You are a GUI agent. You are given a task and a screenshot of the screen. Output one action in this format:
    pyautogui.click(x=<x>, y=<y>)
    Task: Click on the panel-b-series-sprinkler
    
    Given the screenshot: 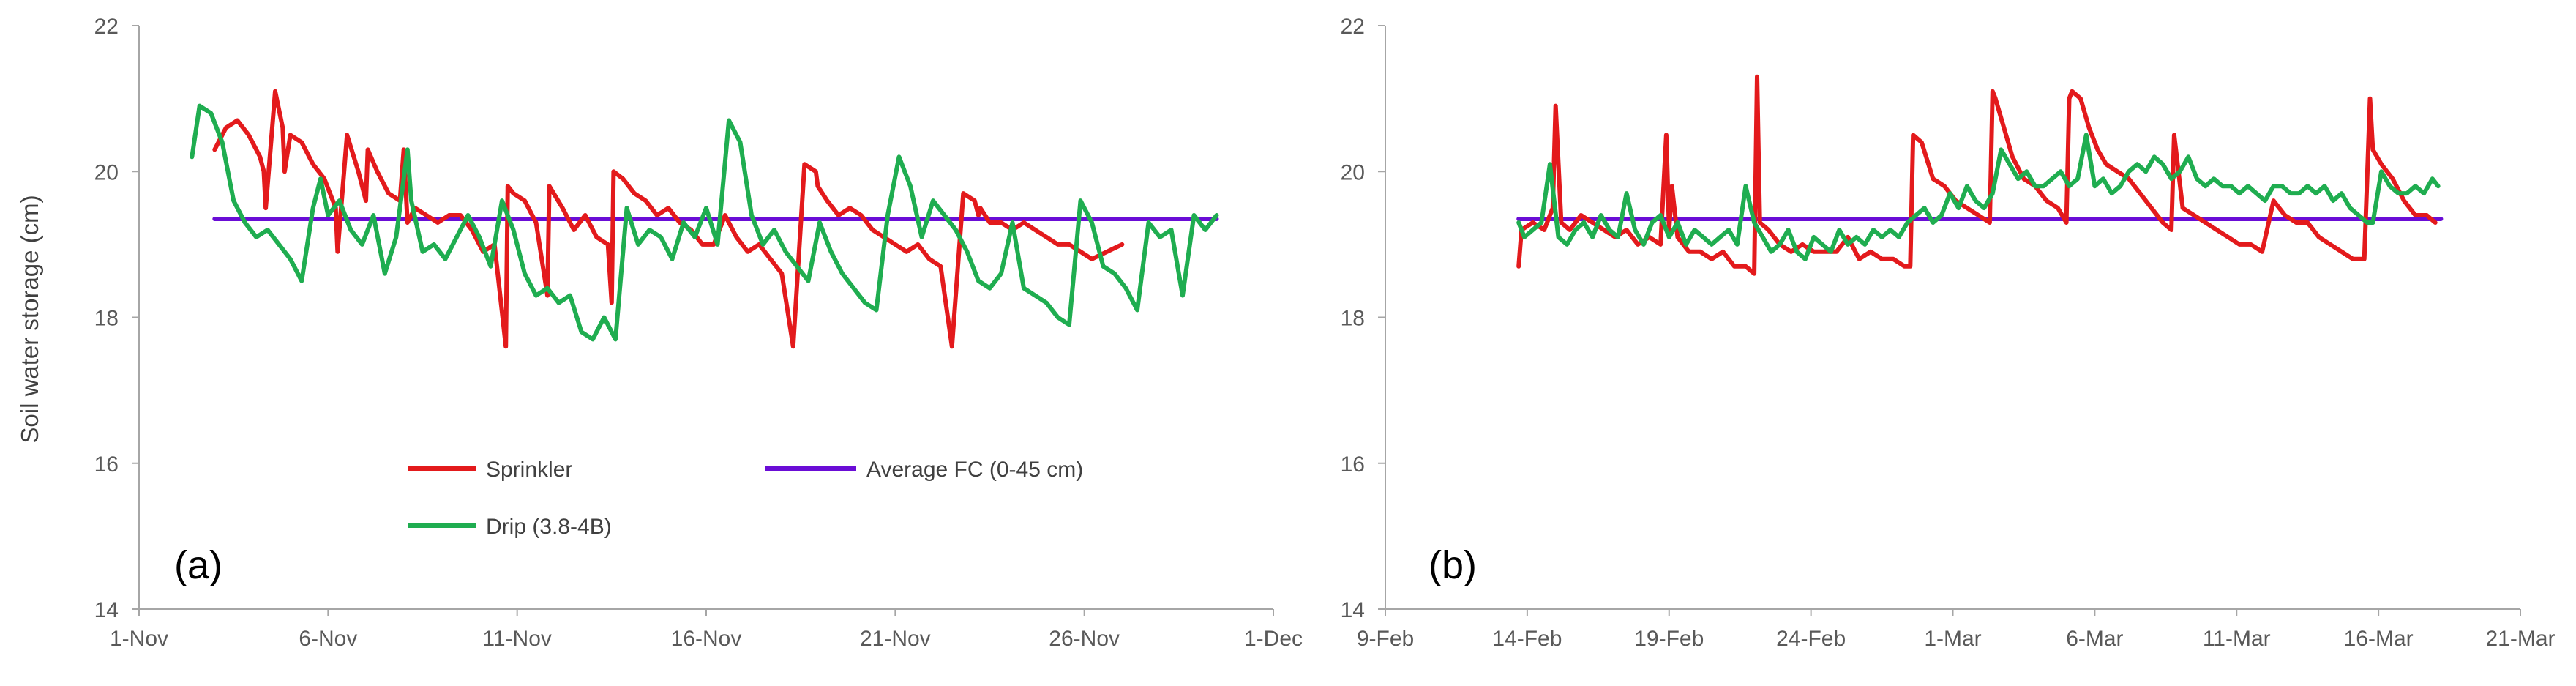 What is the action you would take?
    pyautogui.click(x=1977, y=175)
    